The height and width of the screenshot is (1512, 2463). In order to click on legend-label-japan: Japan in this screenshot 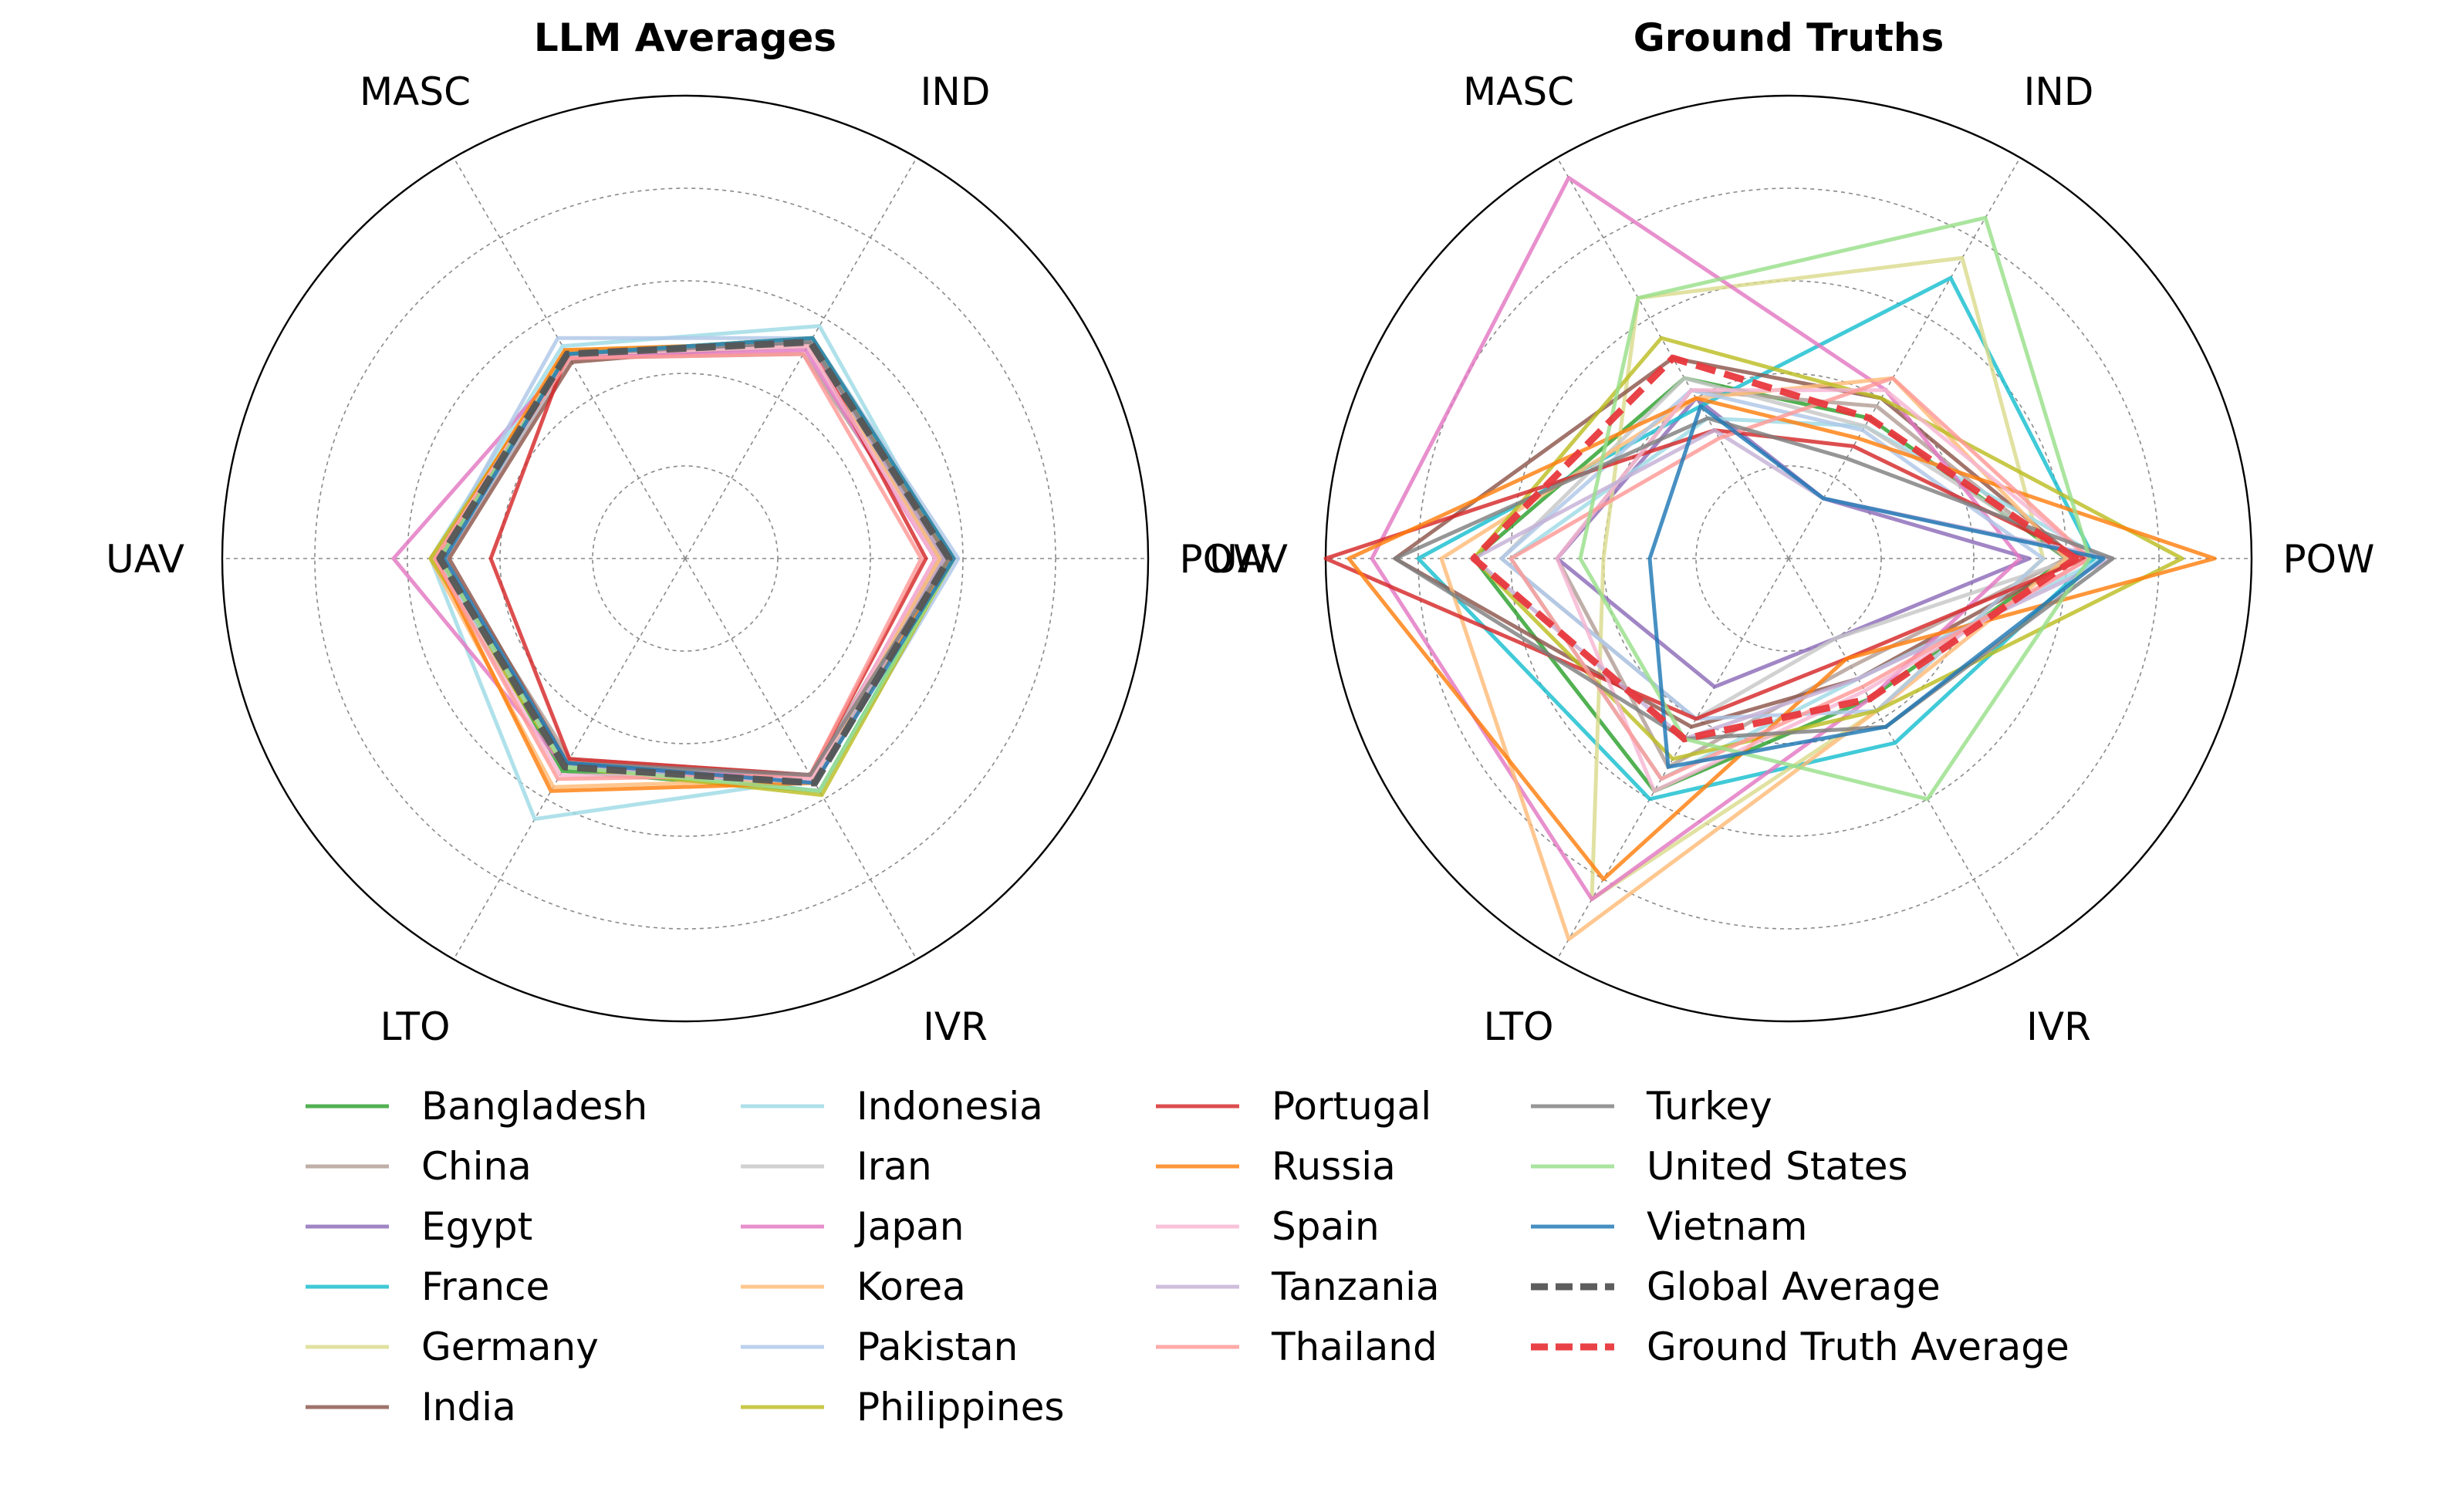, I will do `click(909, 1226)`.